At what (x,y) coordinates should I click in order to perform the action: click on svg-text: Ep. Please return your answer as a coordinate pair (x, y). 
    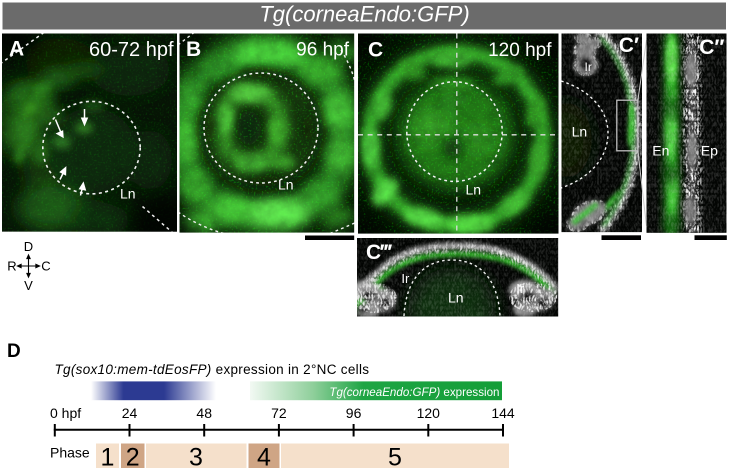
    Looking at the image, I should click on (709, 150).